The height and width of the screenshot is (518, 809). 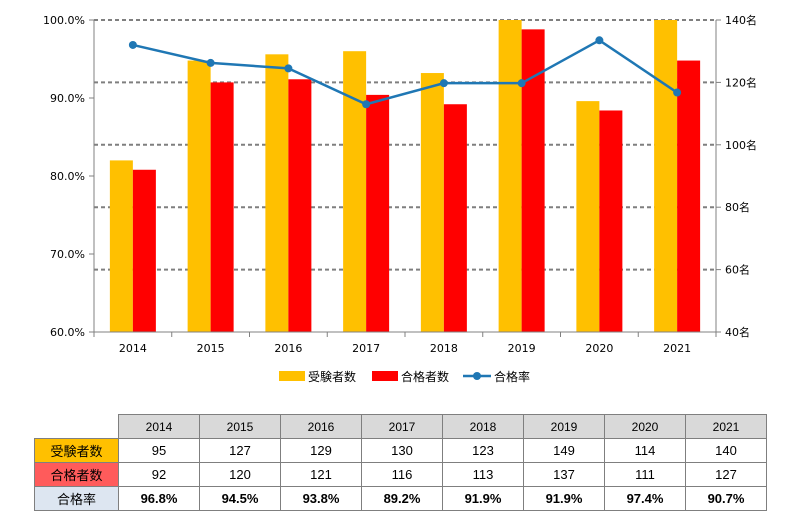 What do you see at coordinates (77, 427) in the screenshot?
I see `table-corner` at bounding box center [77, 427].